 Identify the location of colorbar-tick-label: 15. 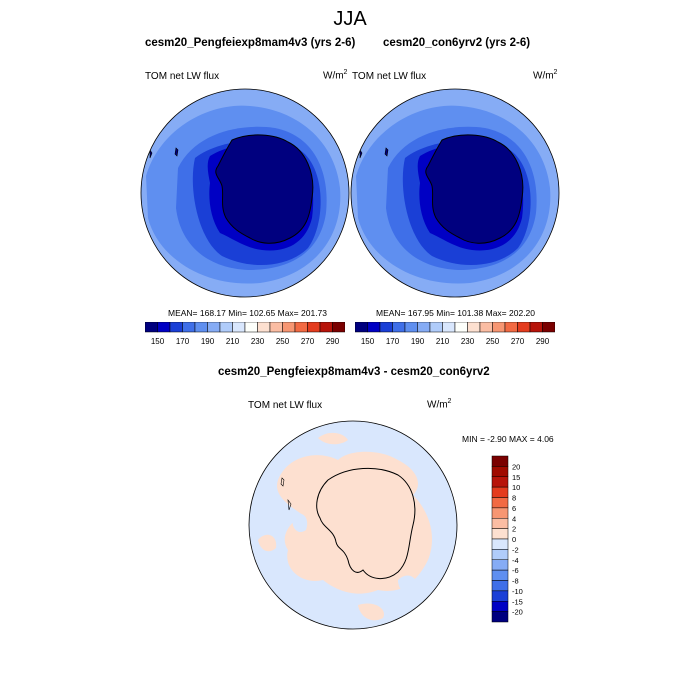
(516, 477).